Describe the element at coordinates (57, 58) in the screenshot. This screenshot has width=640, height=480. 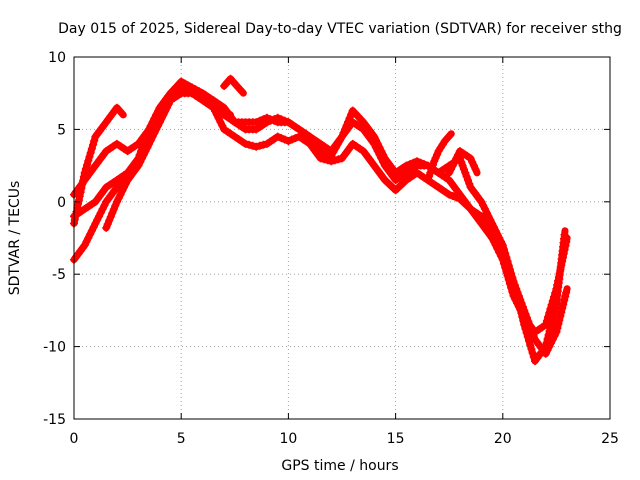
I see `y-tick-label: 10` at that location.